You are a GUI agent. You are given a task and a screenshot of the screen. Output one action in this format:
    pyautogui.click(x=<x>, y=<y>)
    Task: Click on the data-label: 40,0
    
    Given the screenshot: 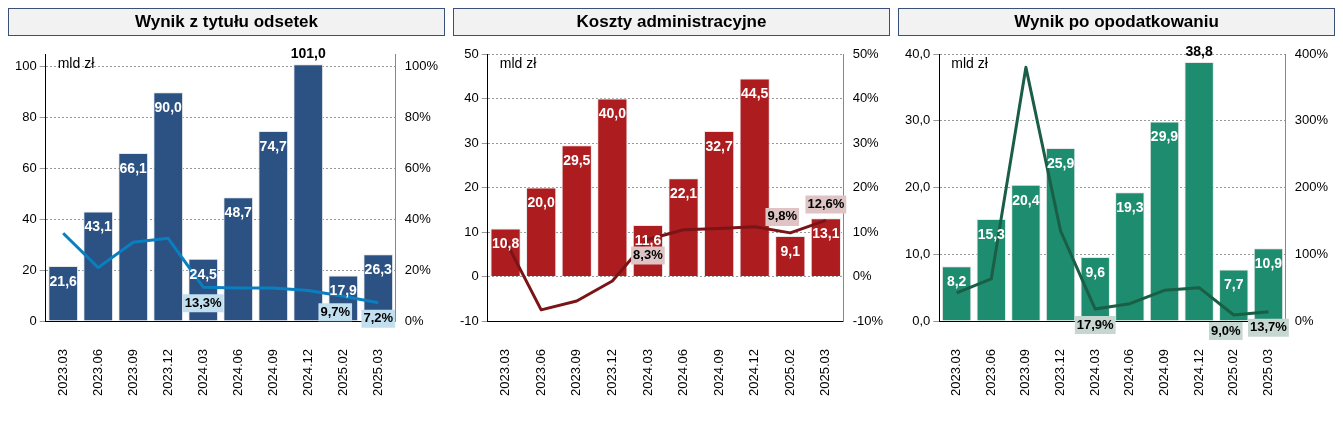 What is the action you would take?
    pyautogui.click(x=612, y=113)
    